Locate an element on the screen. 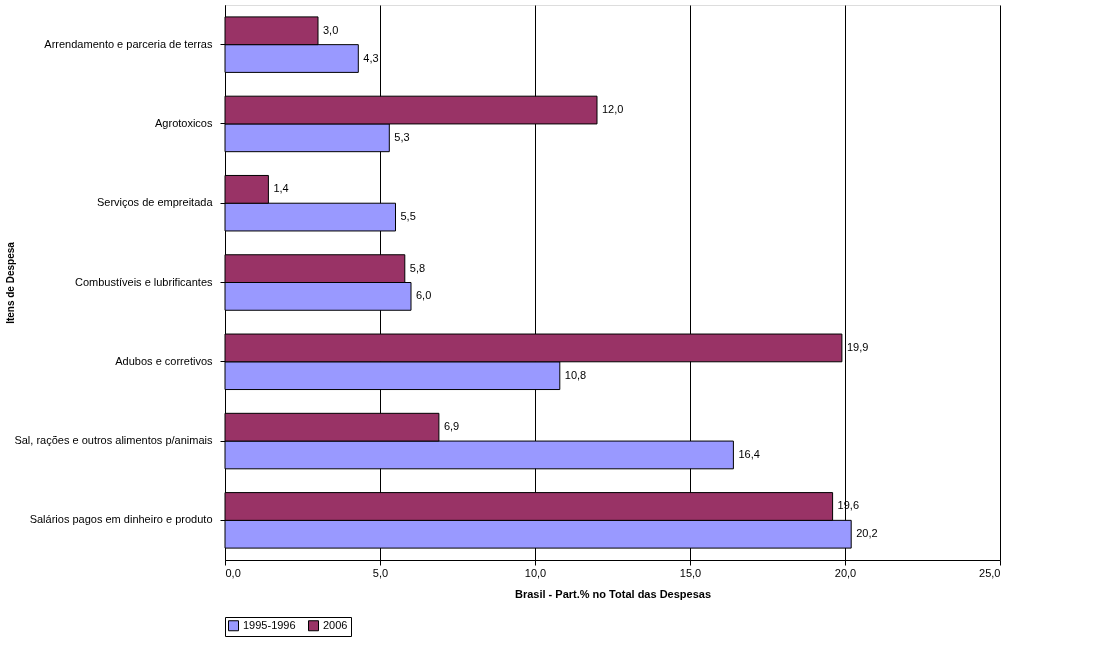 This screenshot has height=662, width=1111. x-axis-title: Brasil - Part.% no Total das Despesas is located at coordinates (613, 593).